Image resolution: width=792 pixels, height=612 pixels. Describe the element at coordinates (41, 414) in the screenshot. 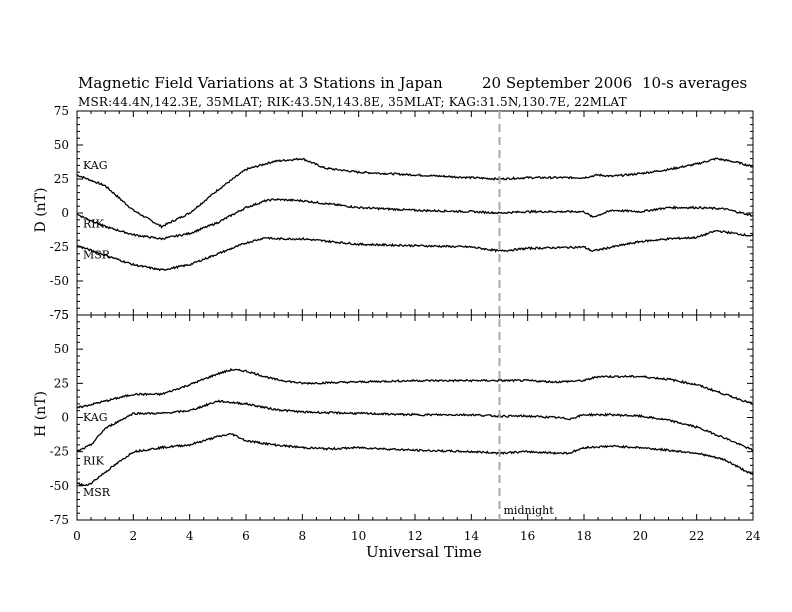

I see `h-axis-label: H (nT)` at that location.